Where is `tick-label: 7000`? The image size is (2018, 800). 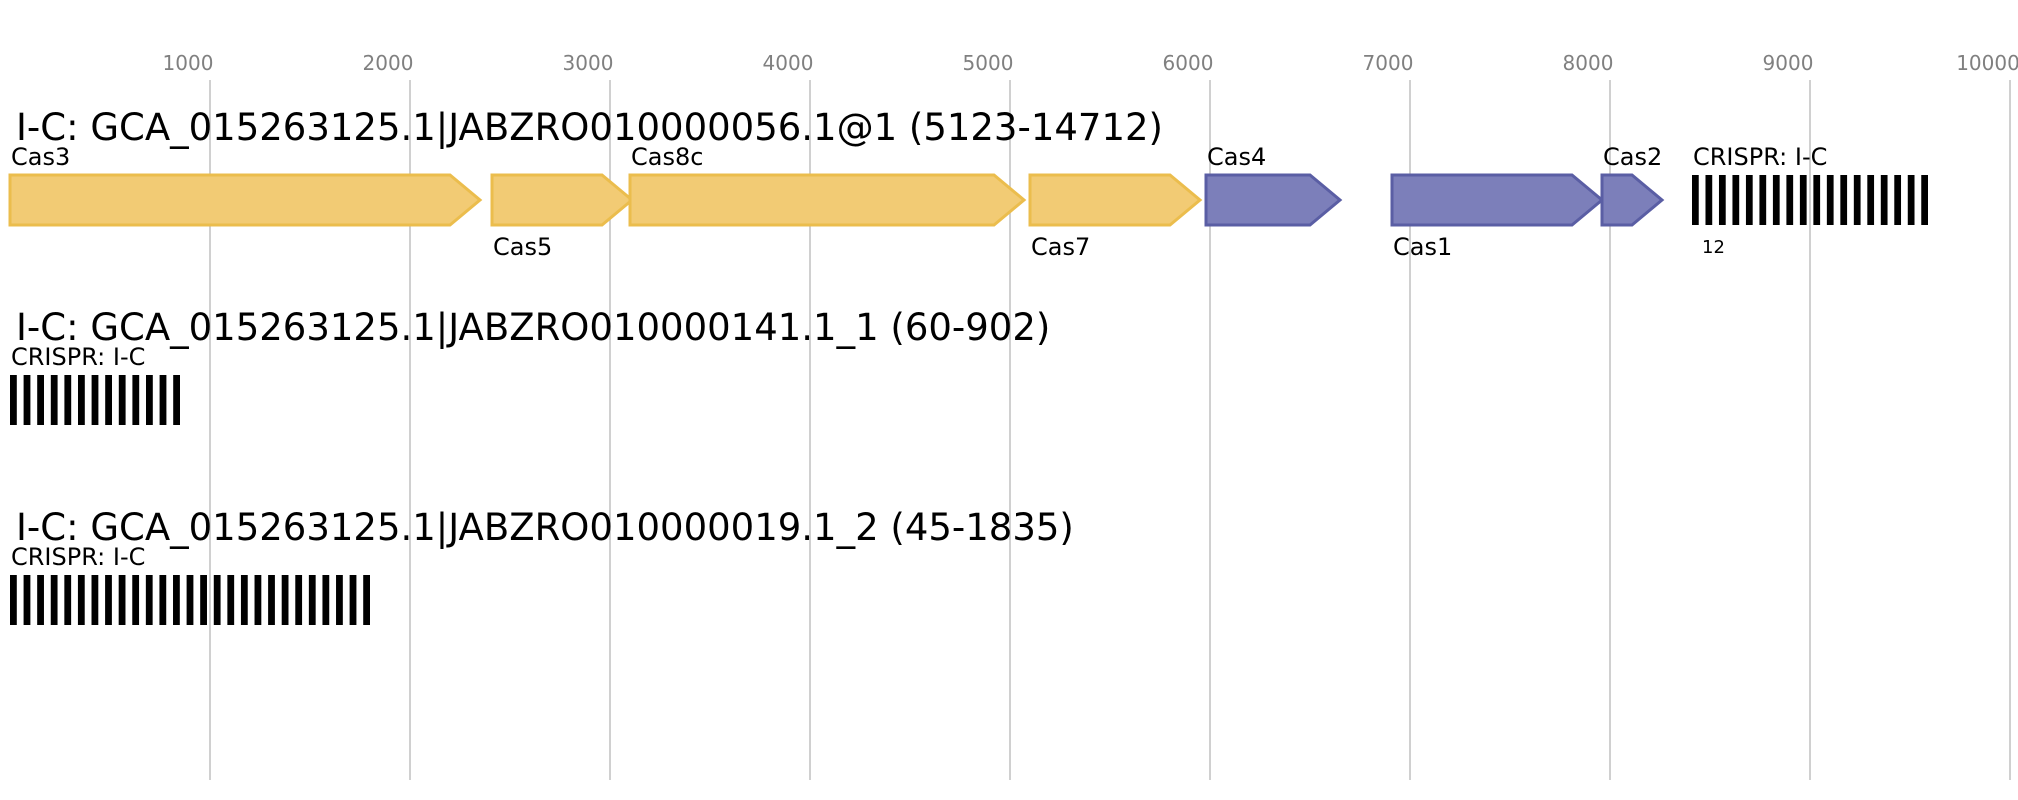
tick-label: 7000 is located at coordinates (1388, 63).